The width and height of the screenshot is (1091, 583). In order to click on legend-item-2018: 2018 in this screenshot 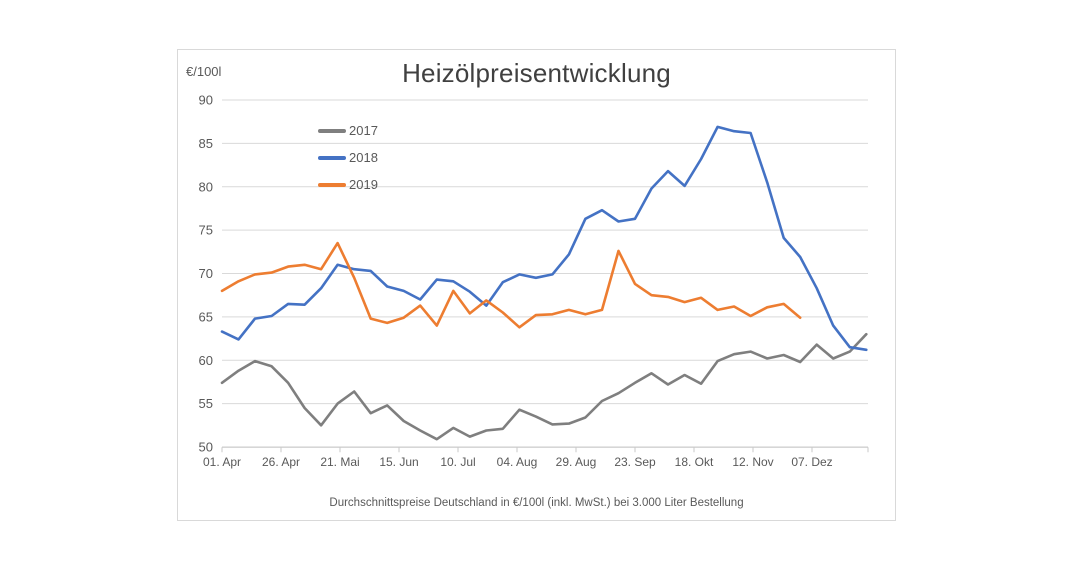, I will do `click(348, 157)`.